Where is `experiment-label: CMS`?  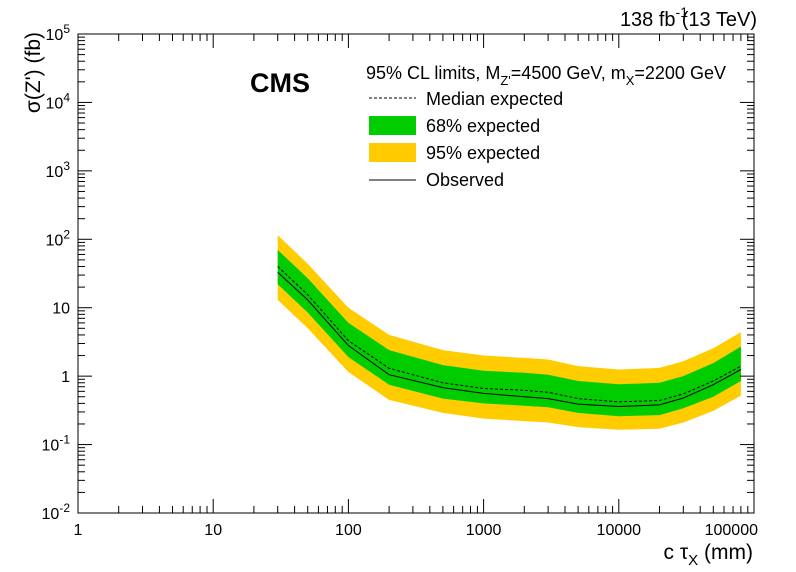 experiment-label: CMS is located at coordinates (280, 83).